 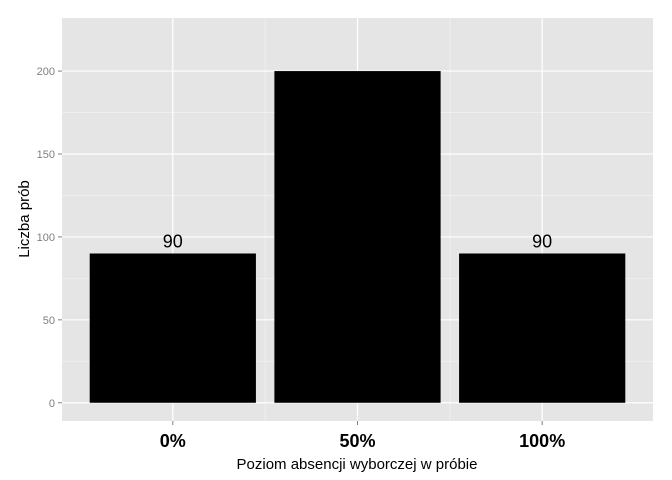 What do you see at coordinates (173, 441) in the screenshot?
I see `x-tick-label: 0%` at bounding box center [173, 441].